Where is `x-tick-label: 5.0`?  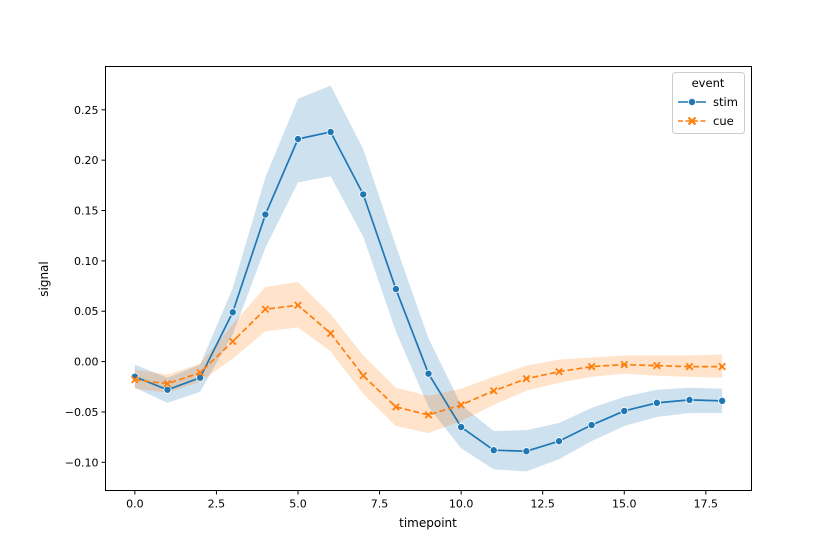
x-tick-label: 5.0 is located at coordinates (298, 504).